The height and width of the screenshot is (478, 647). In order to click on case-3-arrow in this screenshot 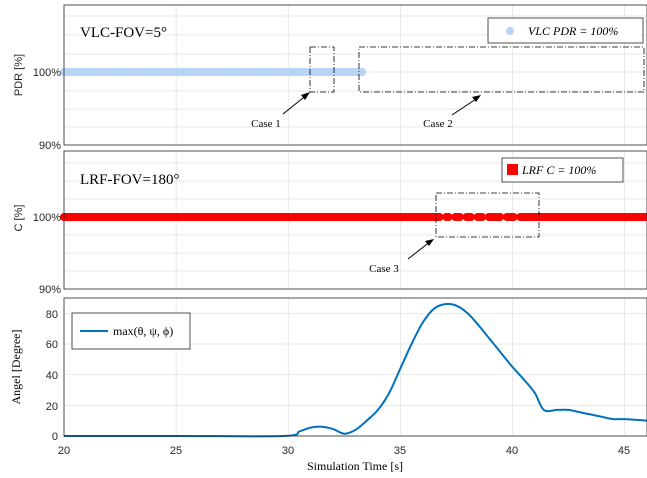, I will do `click(419, 250)`.